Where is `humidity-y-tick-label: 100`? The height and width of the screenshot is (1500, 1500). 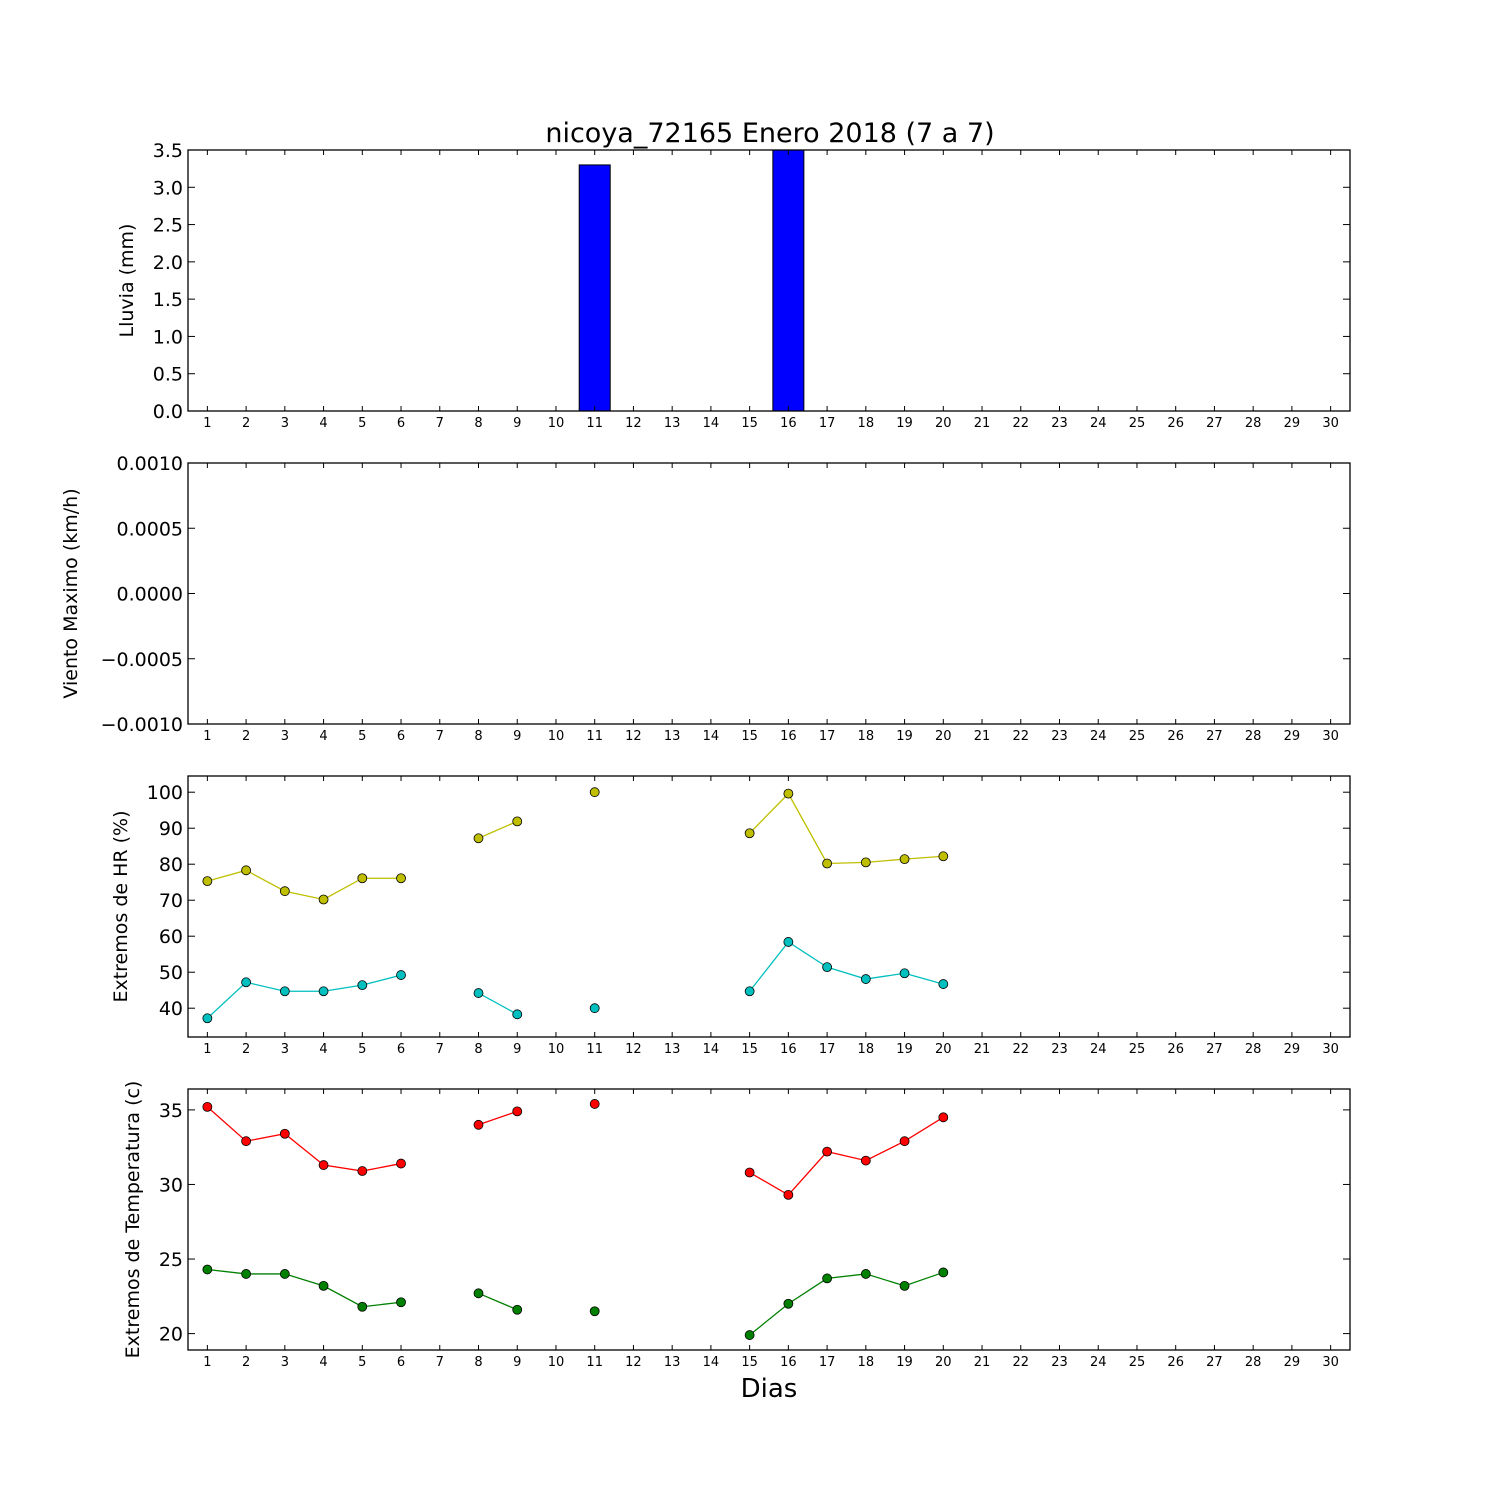 humidity-y-tick-label: 100 is located at coordinates (165, 793).